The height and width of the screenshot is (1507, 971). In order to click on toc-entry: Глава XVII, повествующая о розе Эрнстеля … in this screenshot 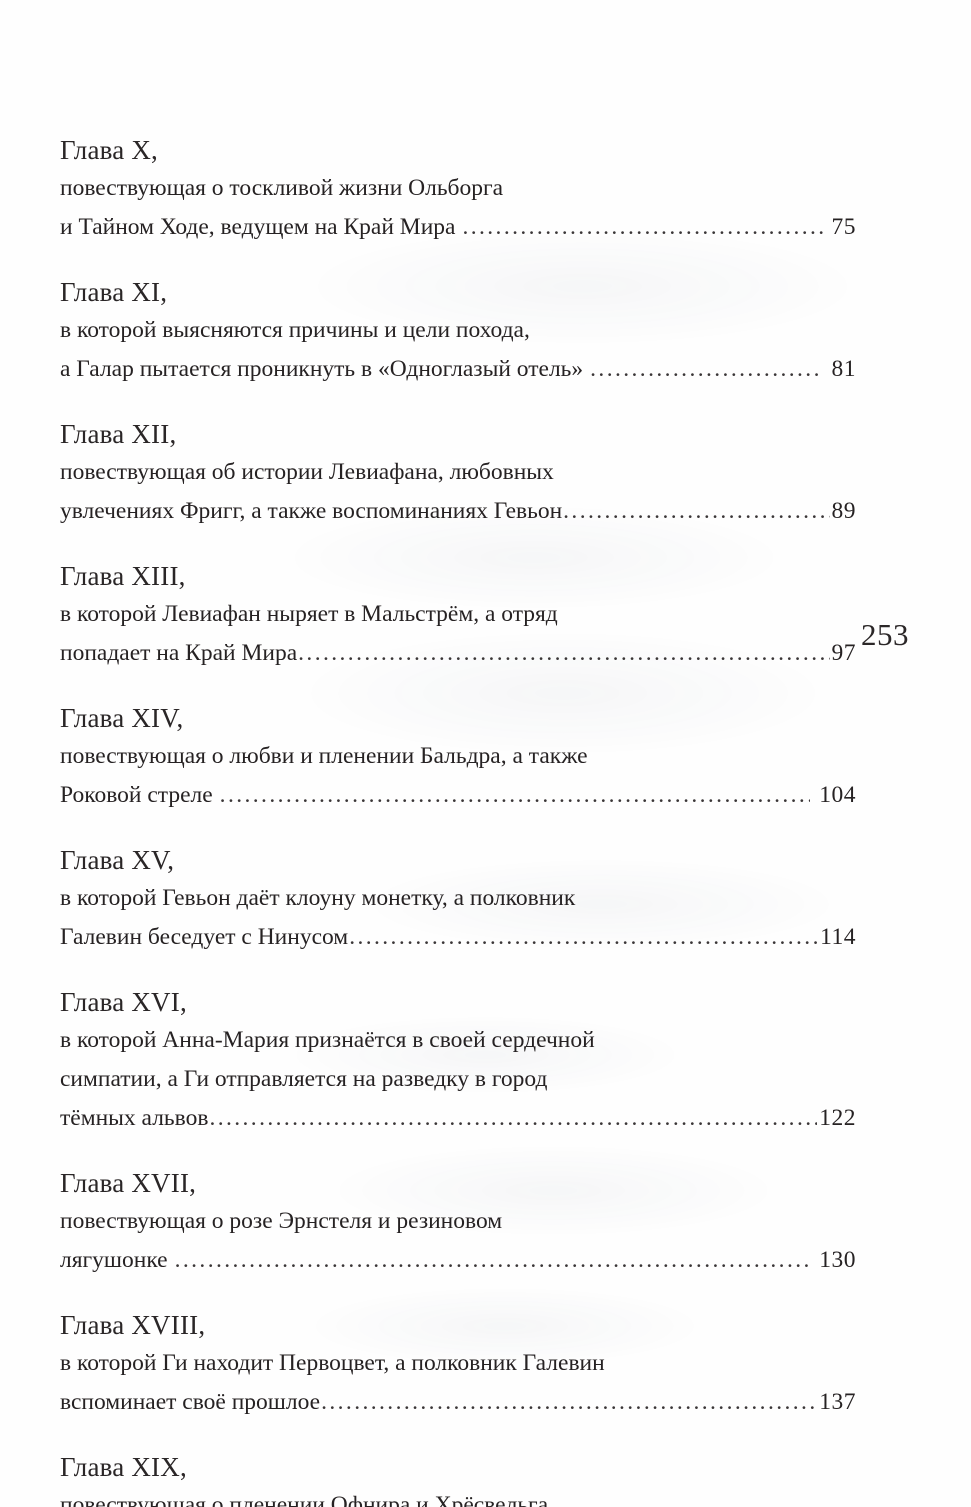, I will do `click(458, 1222)`.